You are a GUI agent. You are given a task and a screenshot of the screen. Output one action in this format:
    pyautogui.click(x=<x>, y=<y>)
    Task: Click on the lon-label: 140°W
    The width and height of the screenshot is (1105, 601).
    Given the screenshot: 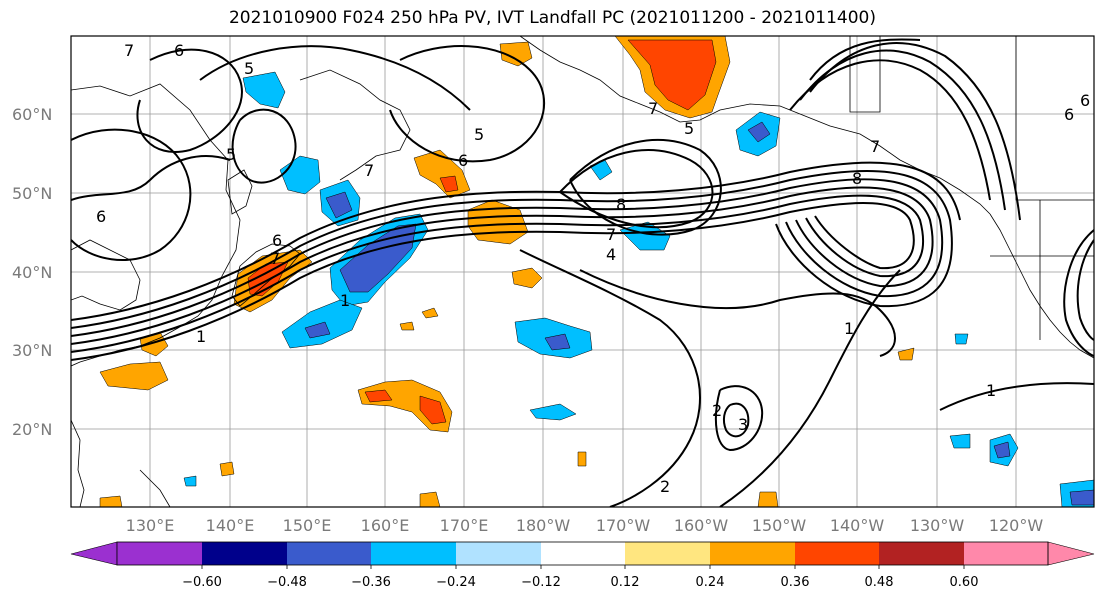 What is the action you would take?
    pyautogui.click(x=857, y=525)
    